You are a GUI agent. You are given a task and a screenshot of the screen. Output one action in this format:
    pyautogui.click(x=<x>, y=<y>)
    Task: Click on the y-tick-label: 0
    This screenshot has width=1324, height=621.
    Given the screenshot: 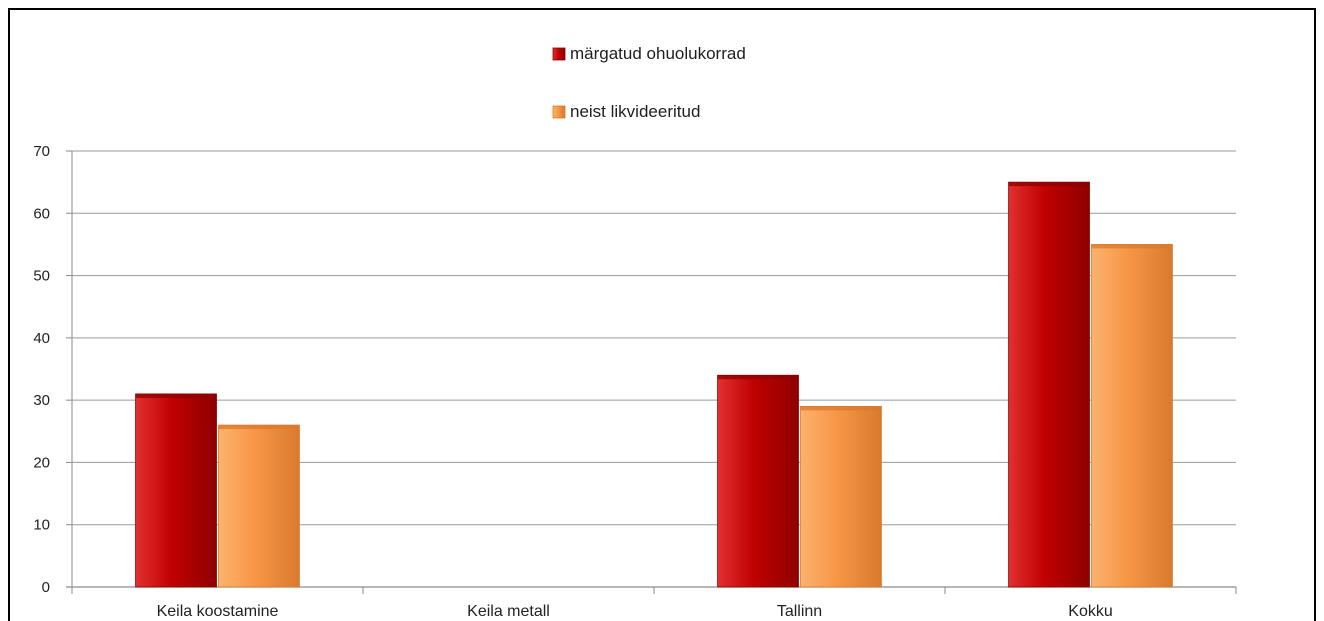 What is the action you would take?
    pyautogui.click(x=46, y=587)
    